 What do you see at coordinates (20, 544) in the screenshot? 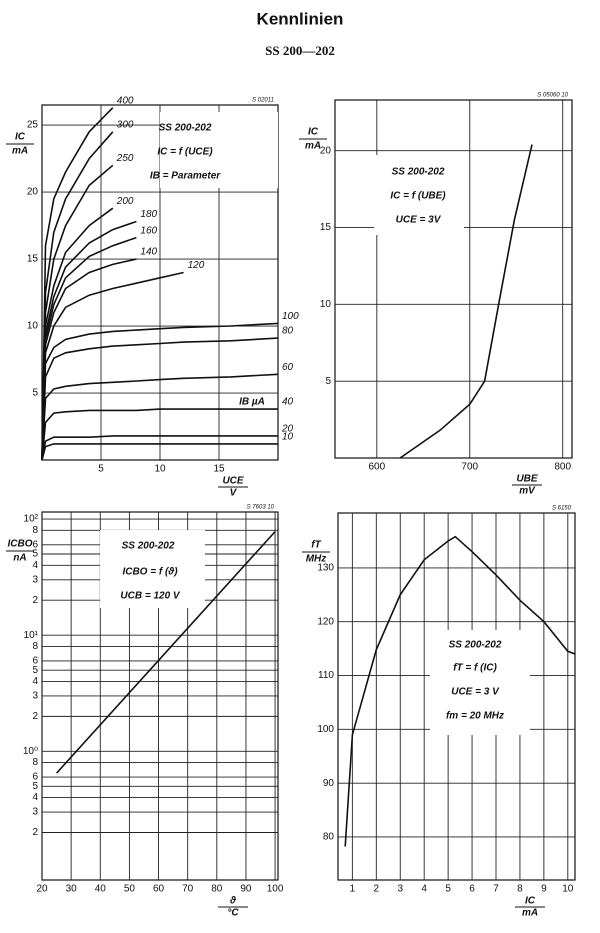
I see `y-axis-label: ICBO` at bounding box center [20, 544].